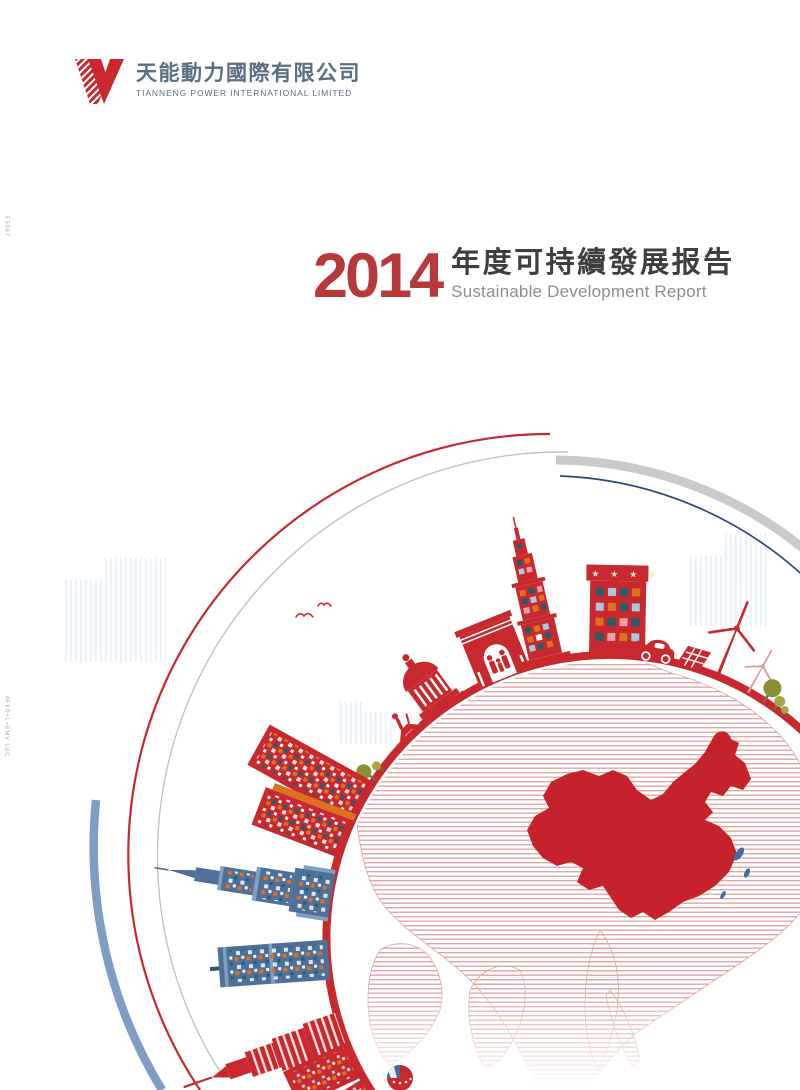 Image resolution: width=800 pixels, height=1090 pixels. I want to click on top-navy-arc, so click(679, 524).